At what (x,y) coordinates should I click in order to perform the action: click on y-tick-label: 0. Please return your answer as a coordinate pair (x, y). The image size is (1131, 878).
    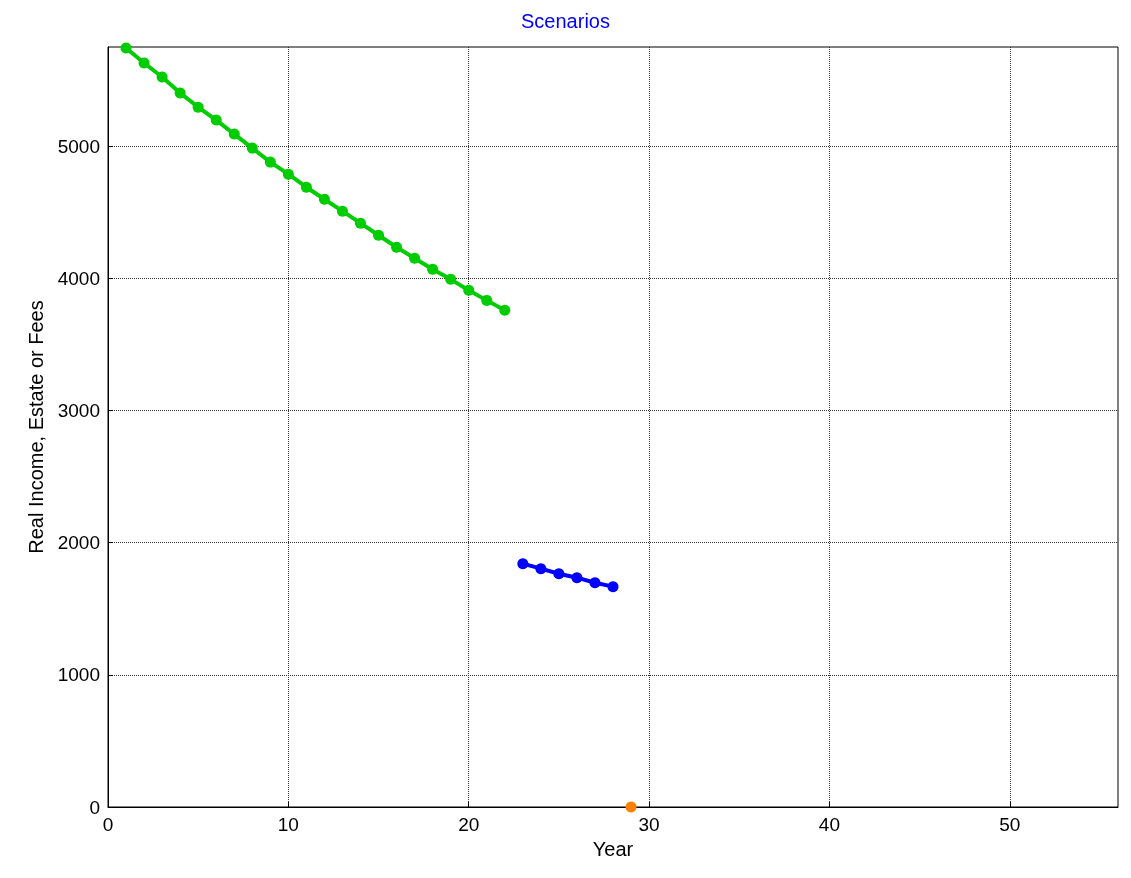
    Looking at the image, I should click on (94, 807).